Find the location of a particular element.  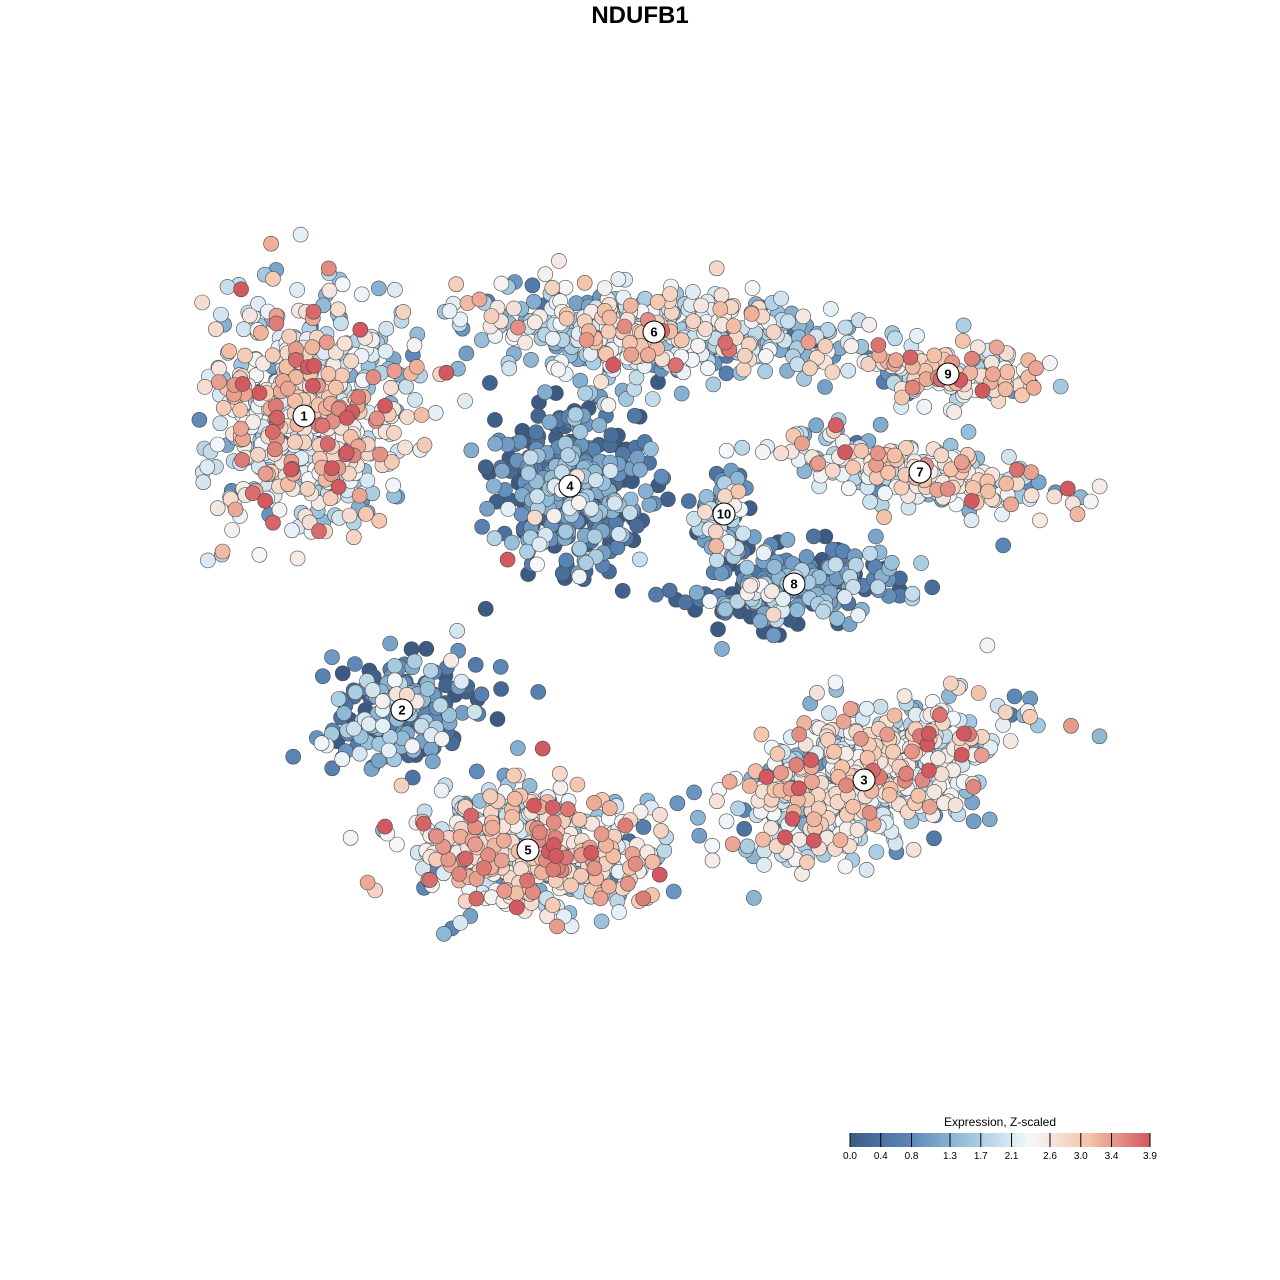

cluster-label-badge is located at coordinates (948, 374).